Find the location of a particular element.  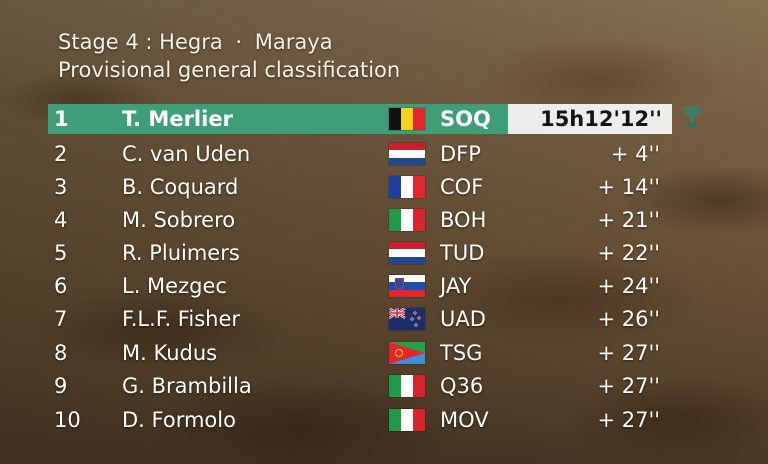

rank: 6 is located at coordinates (61, 286).